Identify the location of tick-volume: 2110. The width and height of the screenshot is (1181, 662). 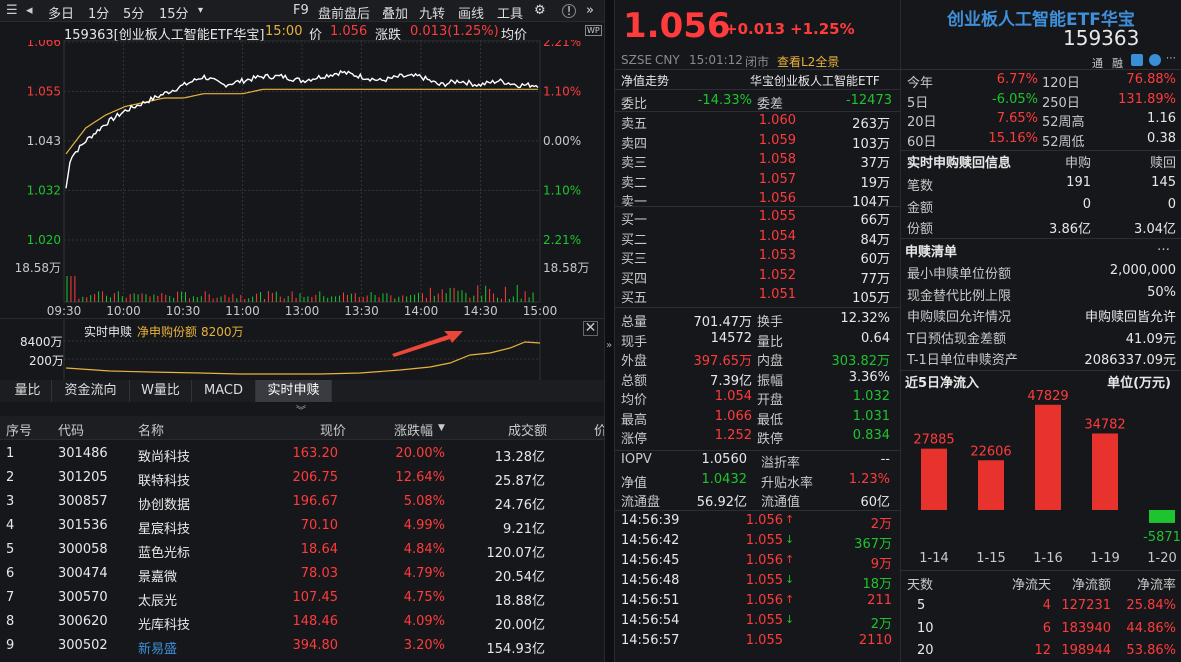
(875, 640).